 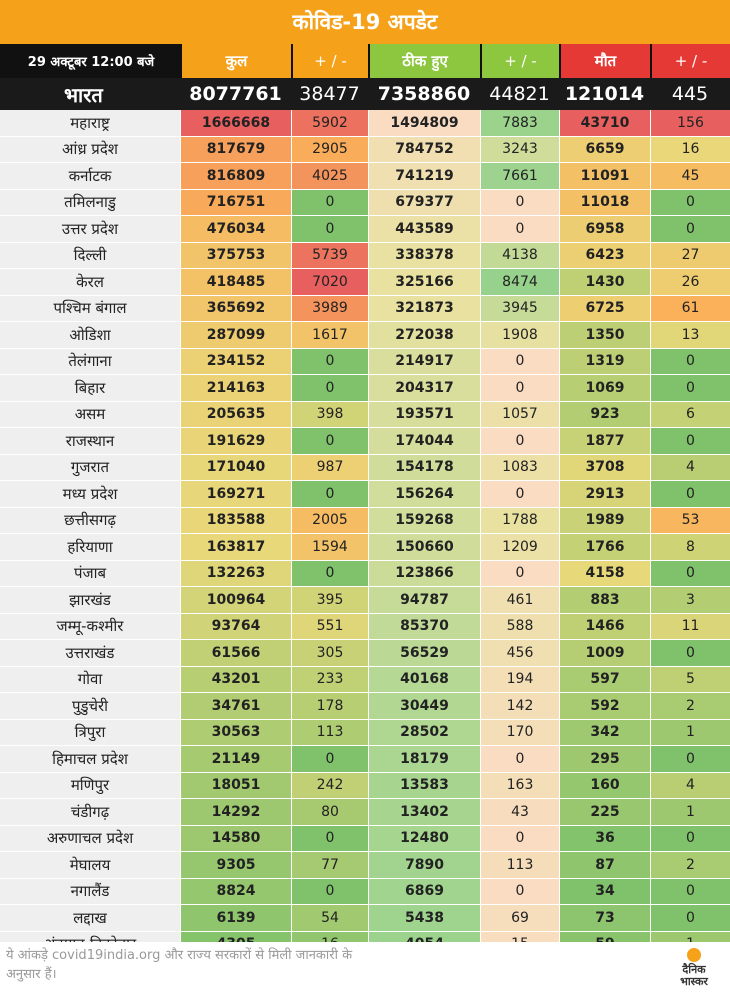 What do you see at coordinates (90, 706) in the screenshot?
I see `state-name-cell: पुडुचेरी` at bounding box center [90, 706].